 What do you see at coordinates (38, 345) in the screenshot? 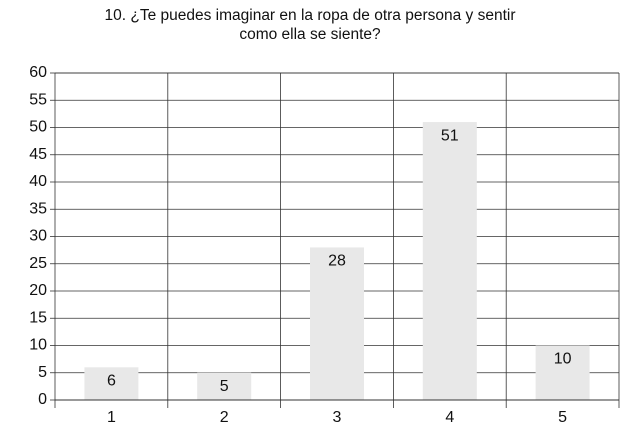
I see `y-tick-label: 10` at bounding box center [38, 345].